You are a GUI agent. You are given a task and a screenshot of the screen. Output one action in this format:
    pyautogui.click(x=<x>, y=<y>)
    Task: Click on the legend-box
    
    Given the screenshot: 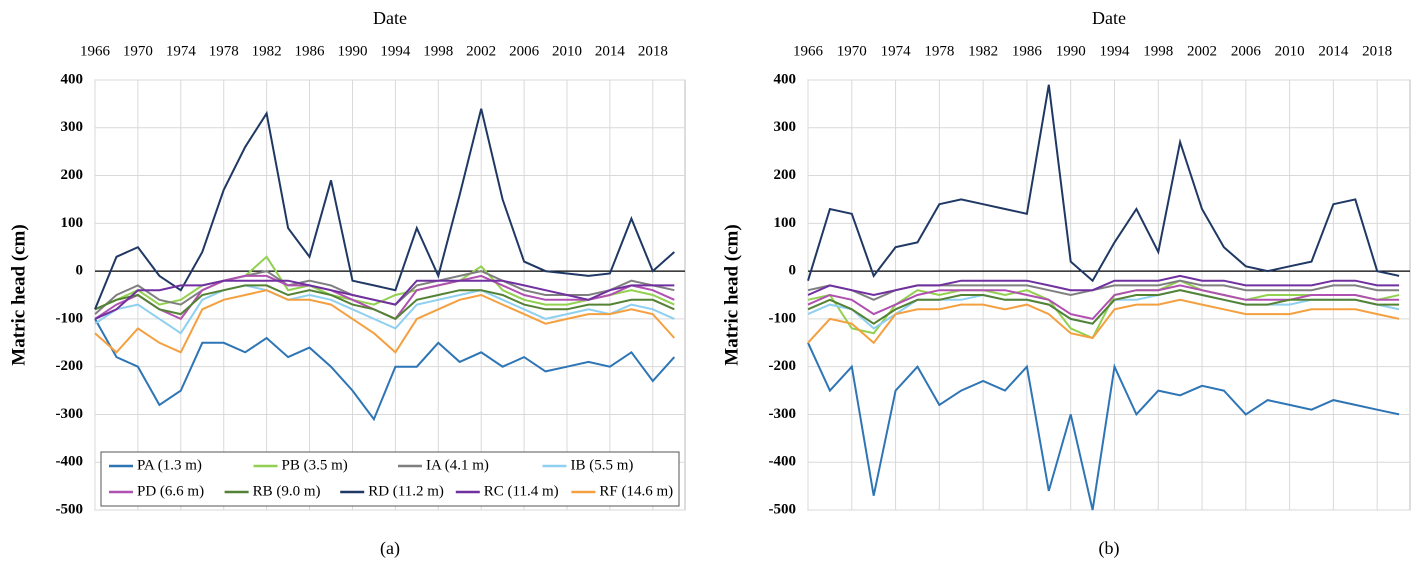 What is the action you would take?
    pyautogui.click(x=390, y=479)
    